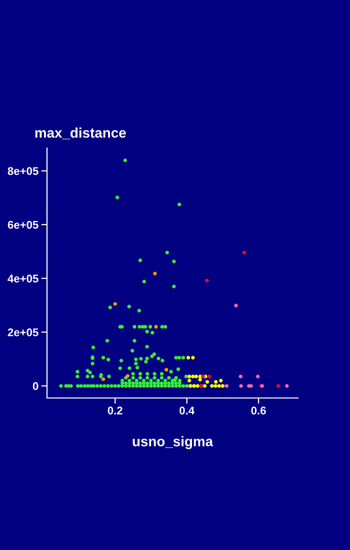 This screenshot has width=350, height=550. Describe the element at coordinates (23, 171) in the screenshot. I see `y-tick-label: 8e+05` at that location.